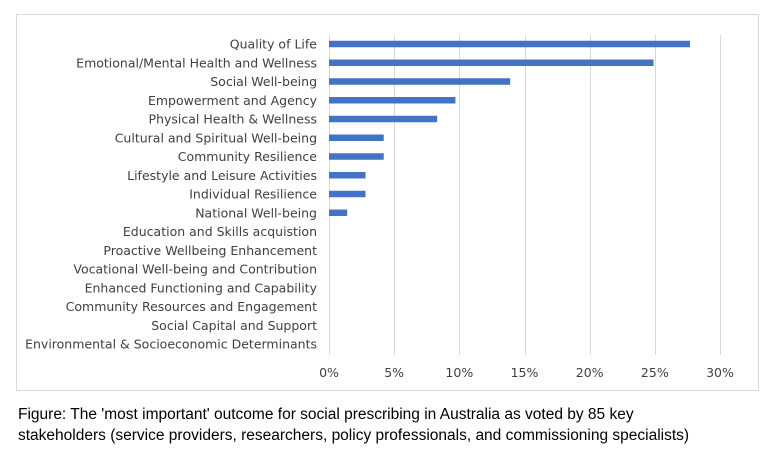  What do you see at coordinates (191, 306) in the screenshot?
I see `category-label: Community Resources and Engagement` at bounding box center [191, 306].